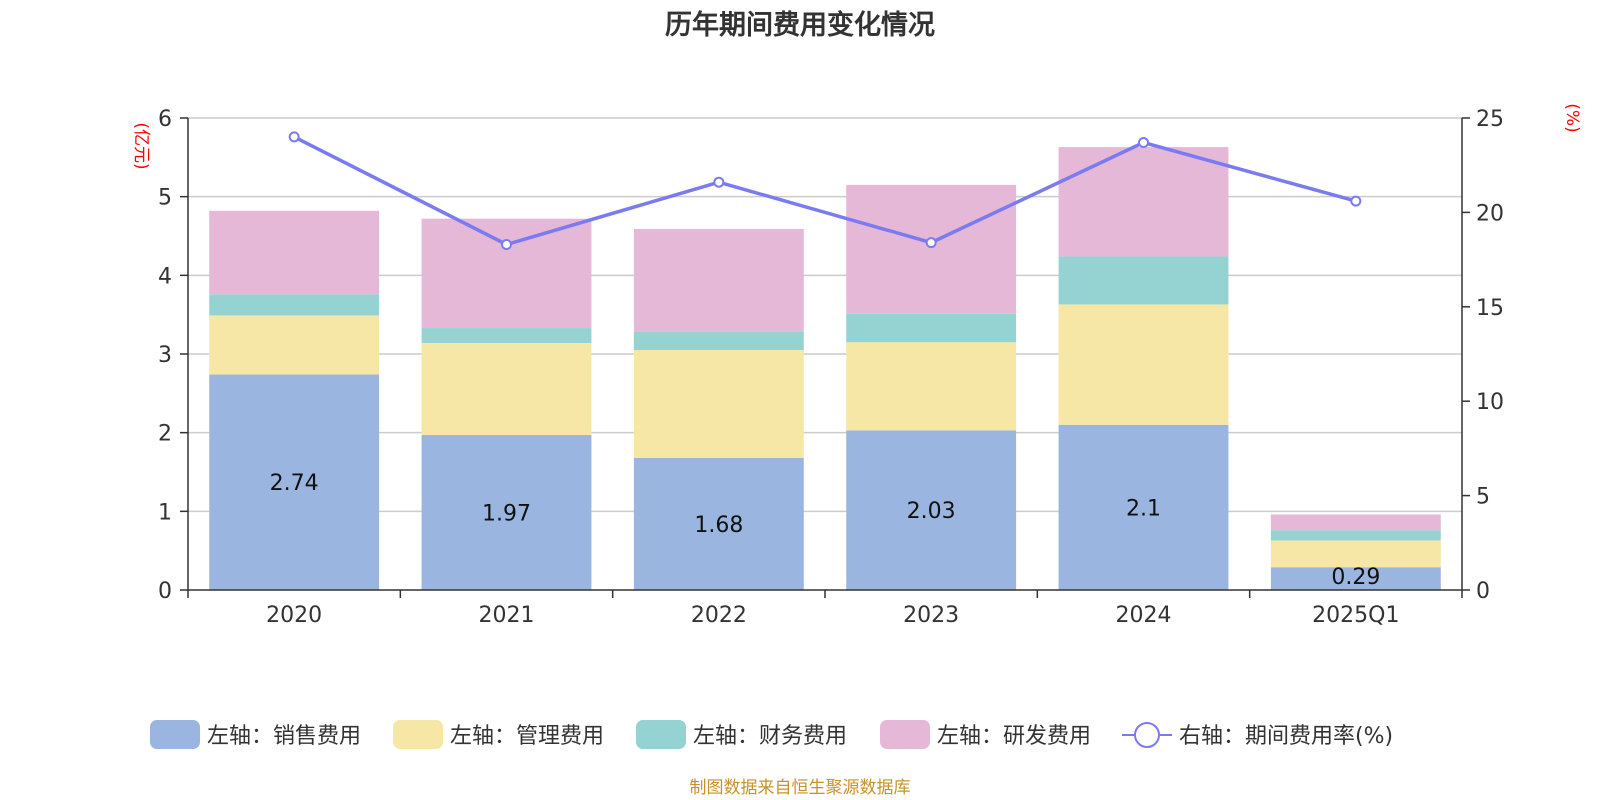 The height and width of the screenshot is (800, 1600). Describe the element at coordinates (294, 615) in the screenshot. I see `x-axis-tick-label: 2020` at that location.